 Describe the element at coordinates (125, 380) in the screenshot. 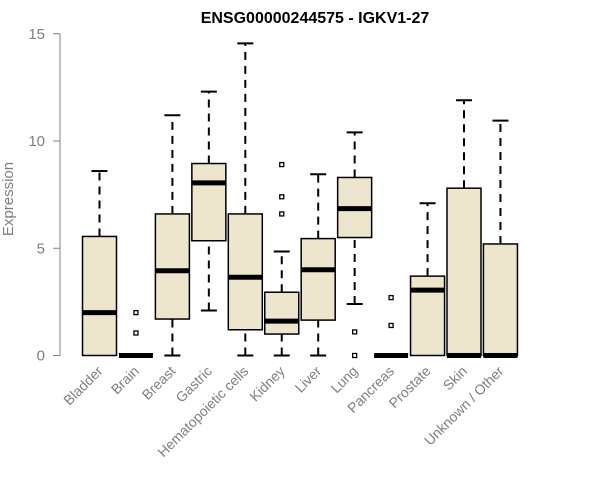

I see `x-tick-label: Brain` at that location.